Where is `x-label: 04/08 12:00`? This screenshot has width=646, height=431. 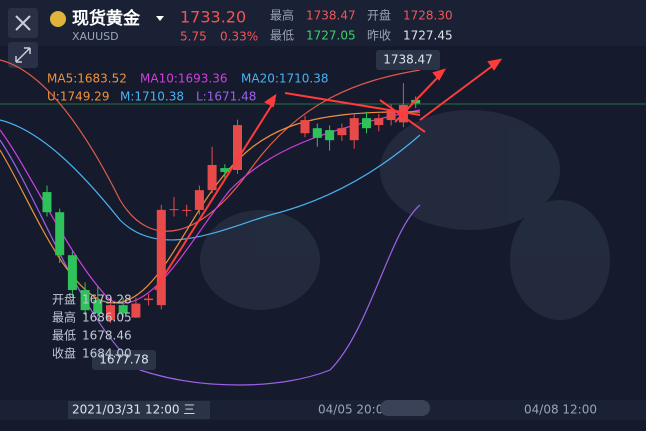 x-label: 04/08 12:00 is located at coordinates (560, 410).